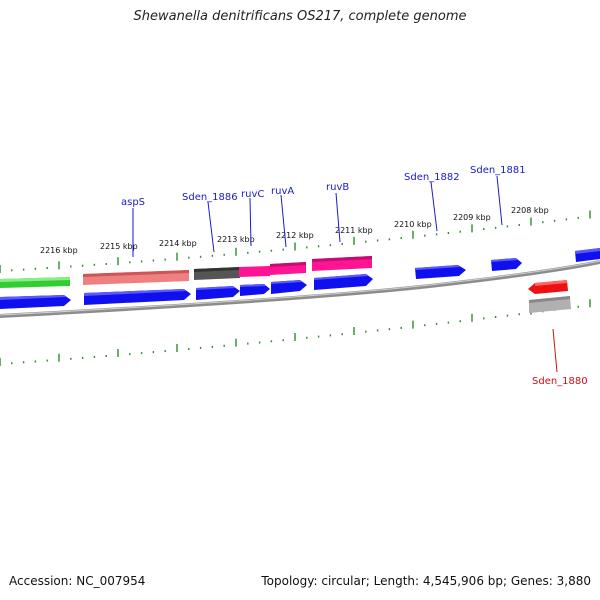 This screenshot has height=600, width=600. What do you see at coordinates (137, 297) in the screenshot?
I see `gene-feature-blue-aspS` at bounding box center [137, 297].